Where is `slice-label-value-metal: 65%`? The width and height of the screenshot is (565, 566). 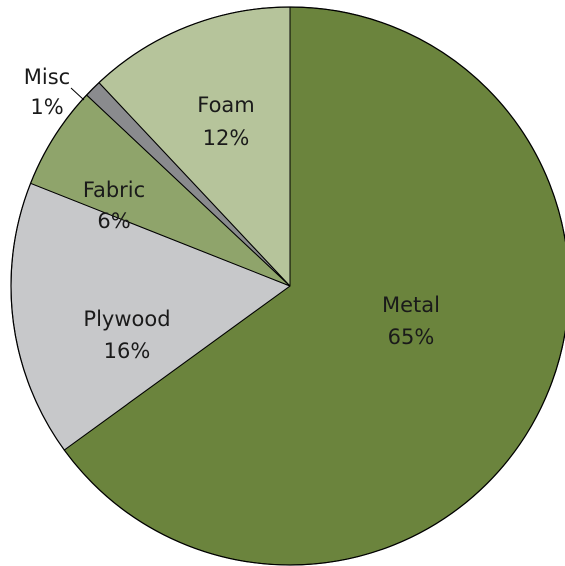 slice-label-value-metal: 65% is located at coordinates (411, 337).